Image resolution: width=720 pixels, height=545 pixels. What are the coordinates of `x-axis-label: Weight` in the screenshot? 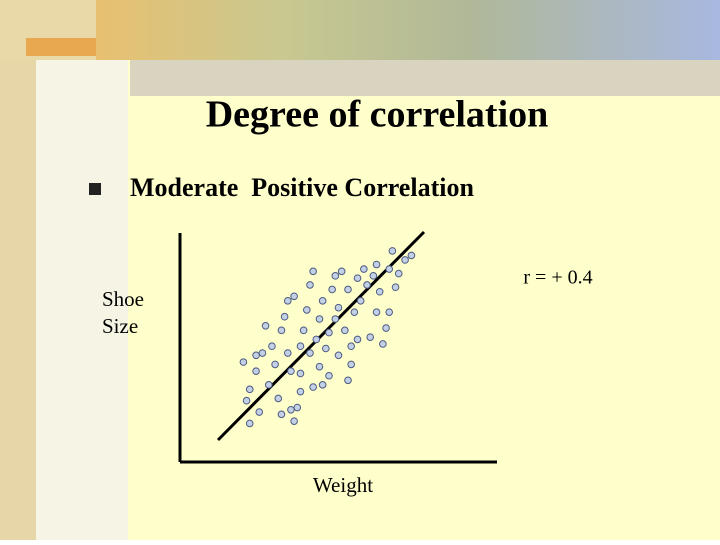 It's located at (343, 485).